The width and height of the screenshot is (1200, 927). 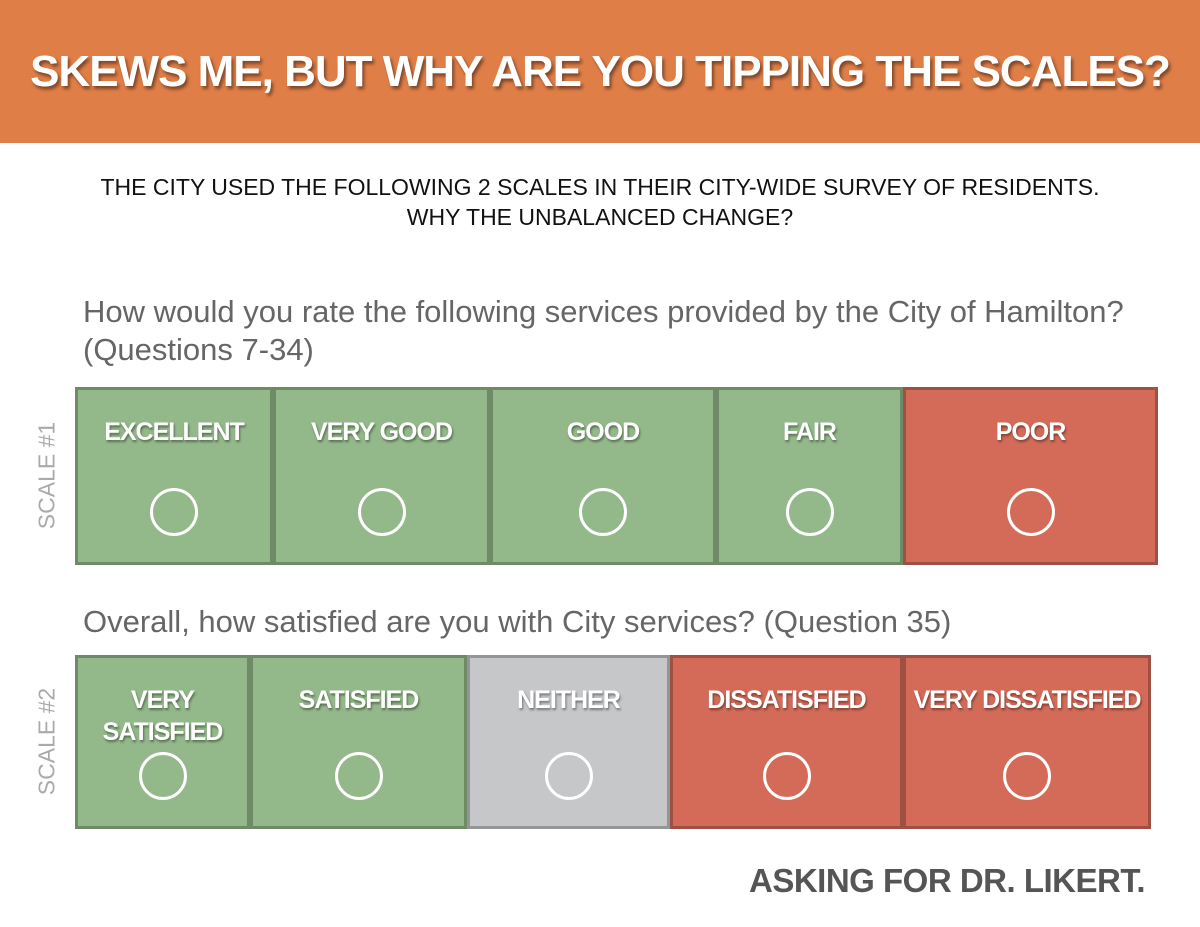 I want to click on scale-option: SATISFIED, so click(x=358, y=742).